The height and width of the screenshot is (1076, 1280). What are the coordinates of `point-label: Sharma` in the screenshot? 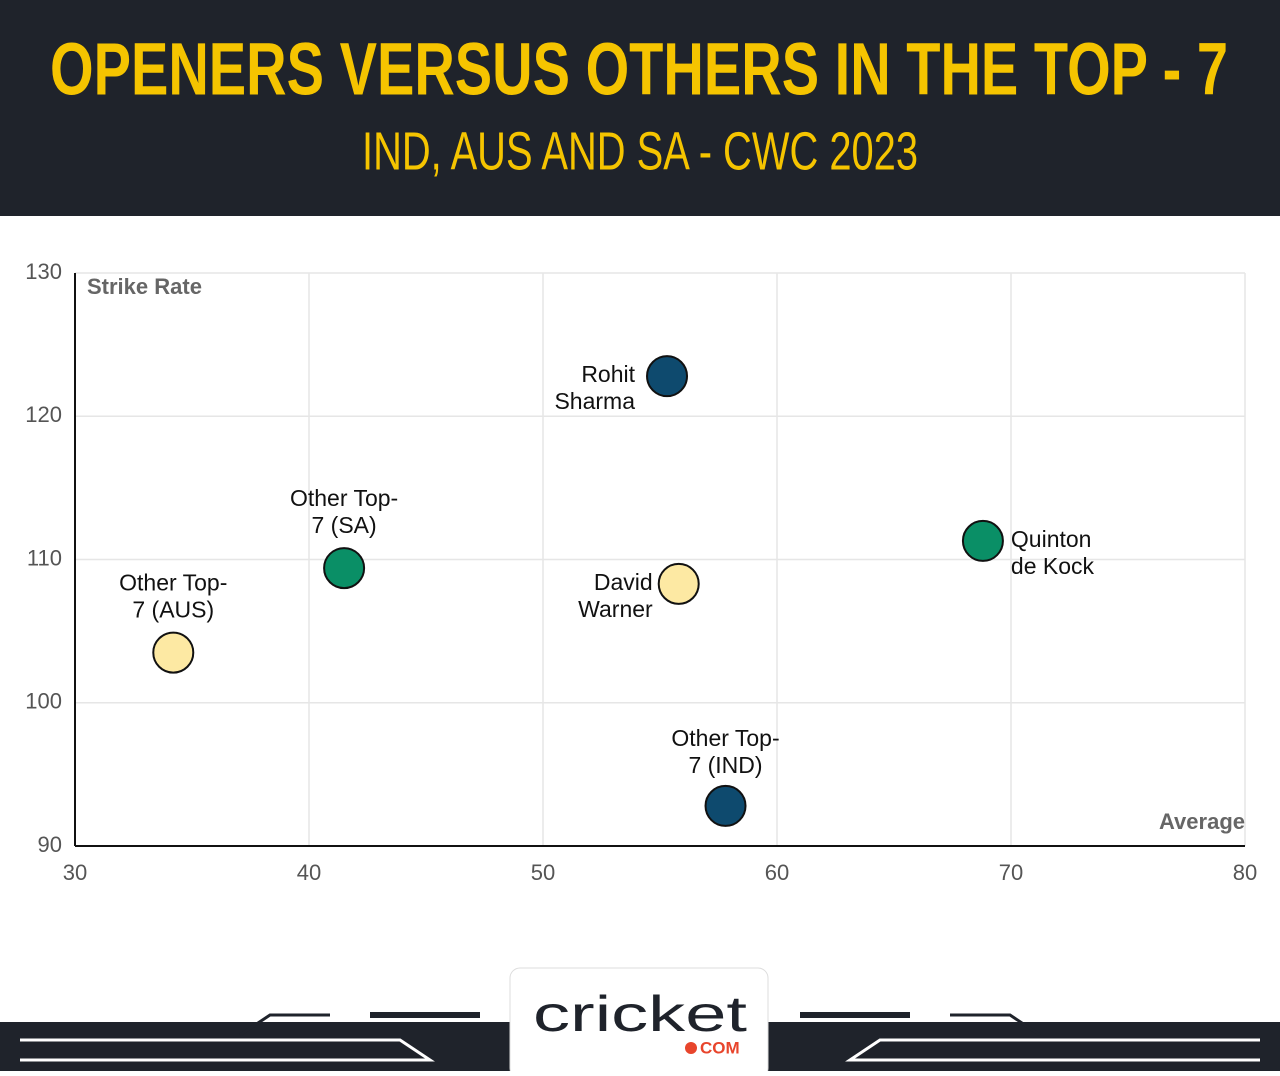 It's located at (594, 401).